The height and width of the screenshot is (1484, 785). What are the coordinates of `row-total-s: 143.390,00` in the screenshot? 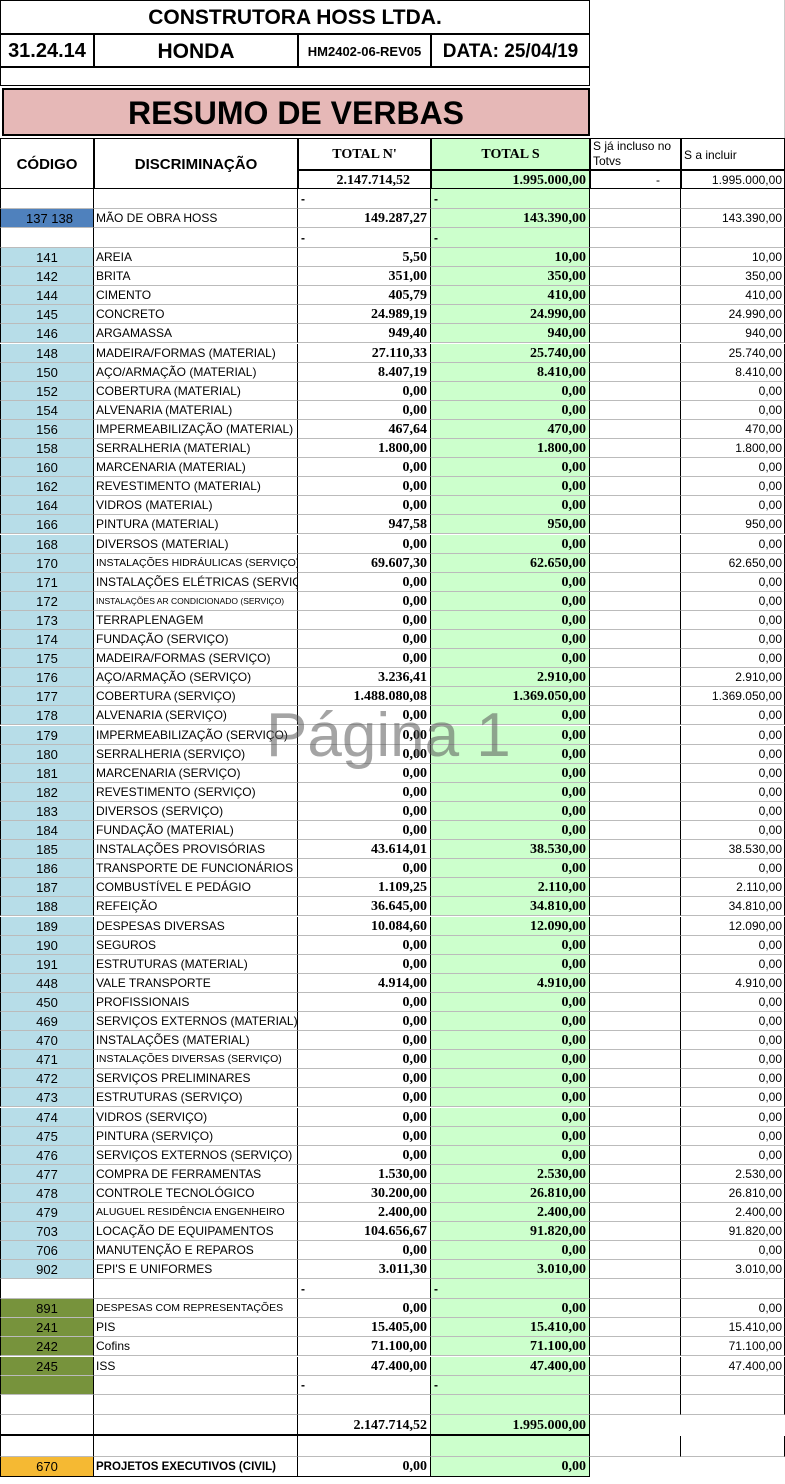 It's located at (510, 218).